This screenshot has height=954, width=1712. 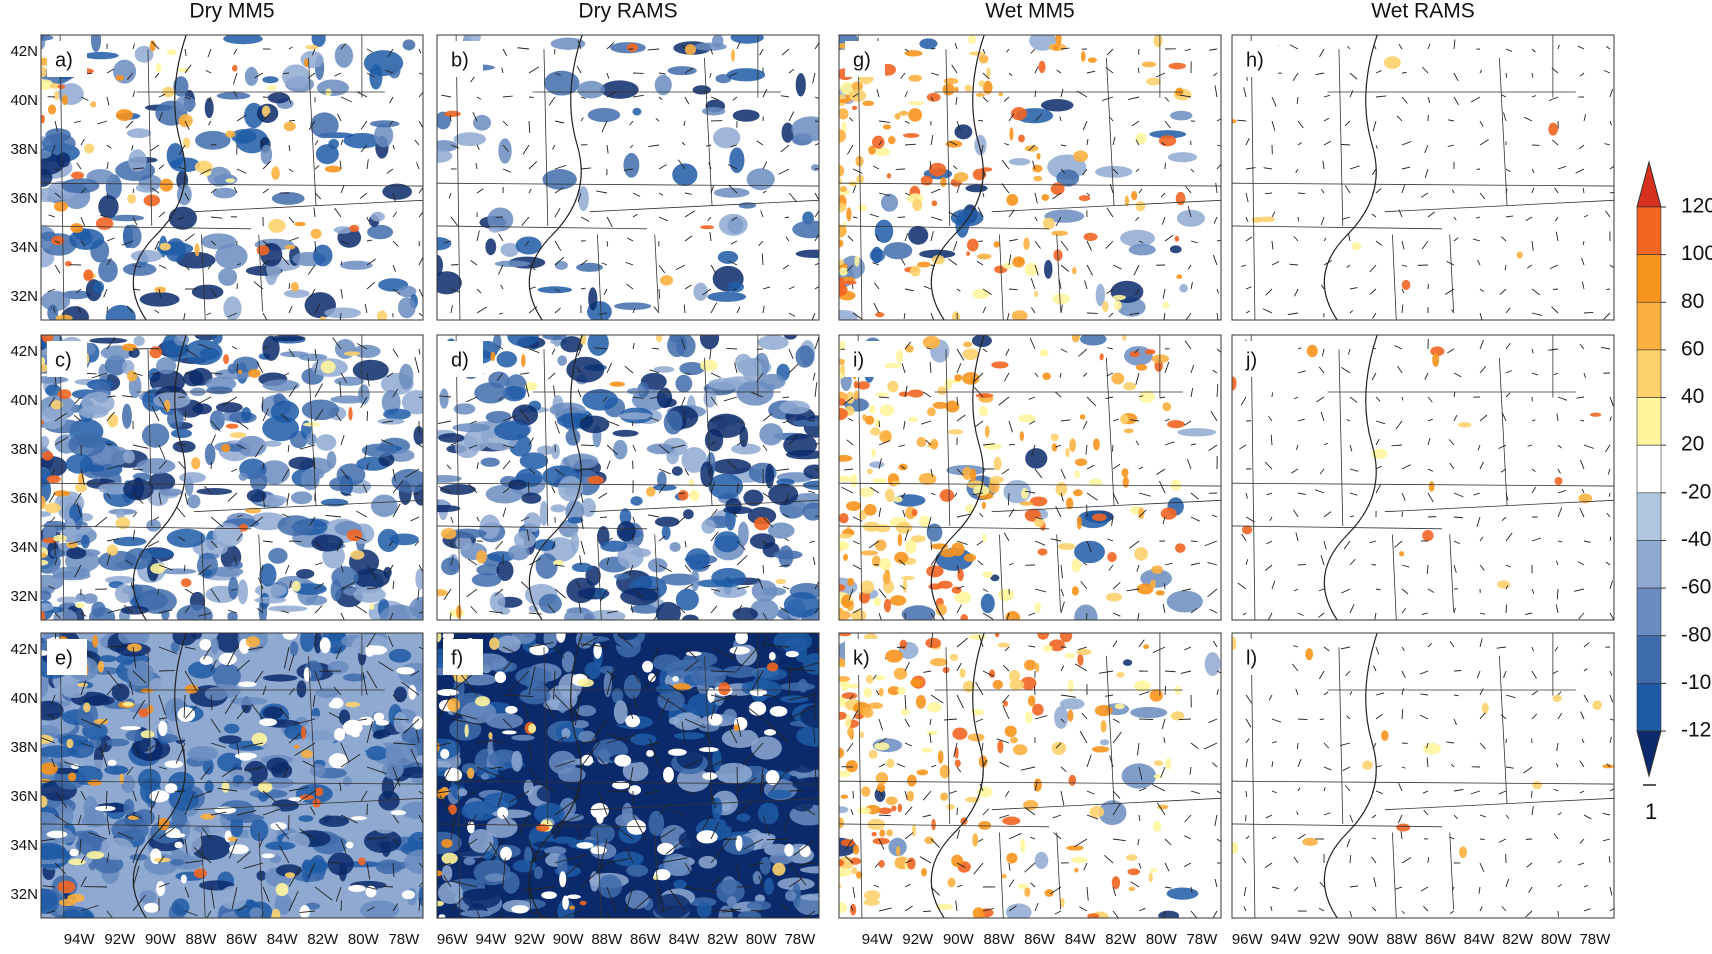 I want to click on colorbar-bin, so click(x=1649, y=659).